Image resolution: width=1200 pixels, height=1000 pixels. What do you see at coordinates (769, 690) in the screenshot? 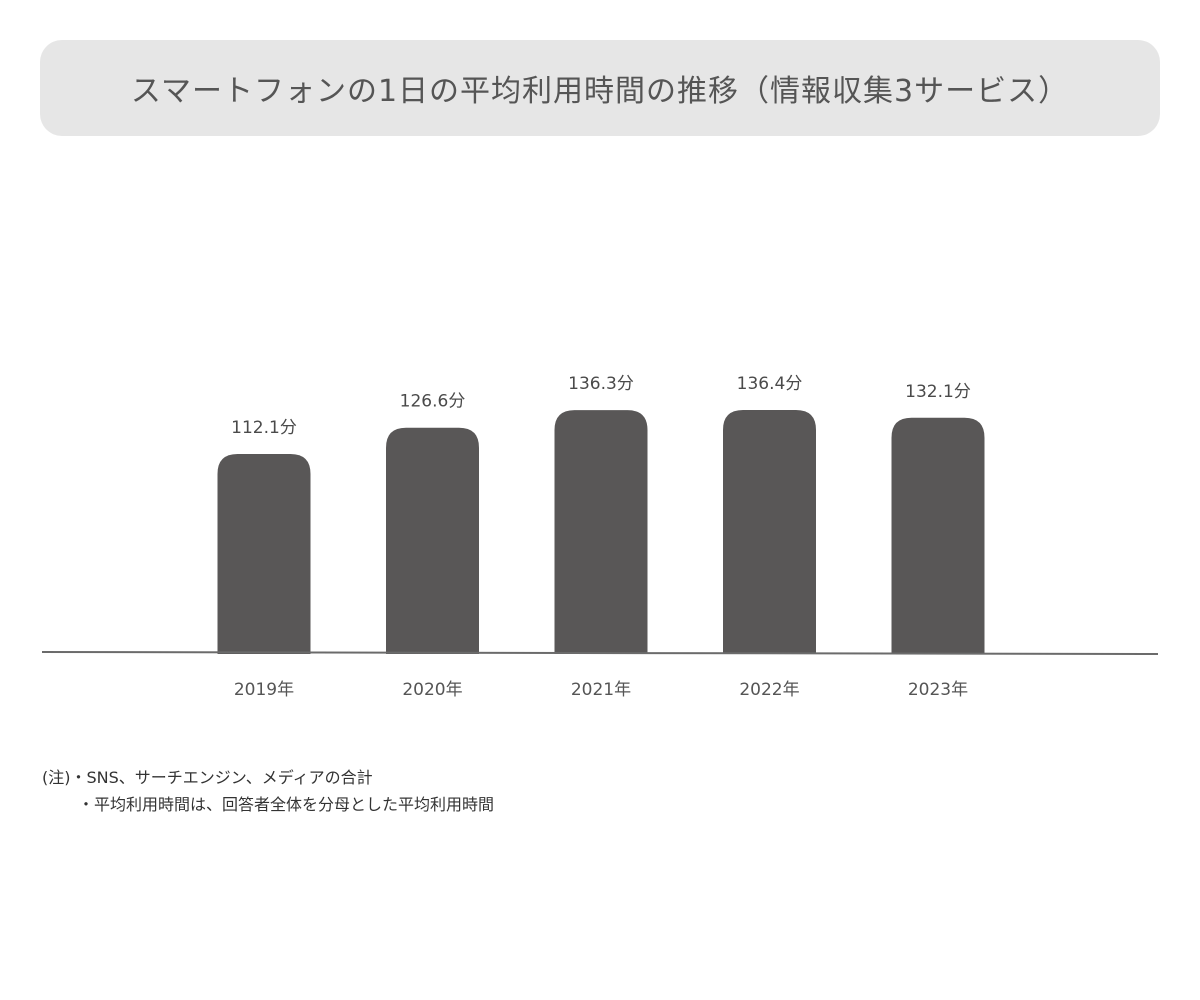
I see `x-tick-label: 2022年` at bounding box center [769, 690].